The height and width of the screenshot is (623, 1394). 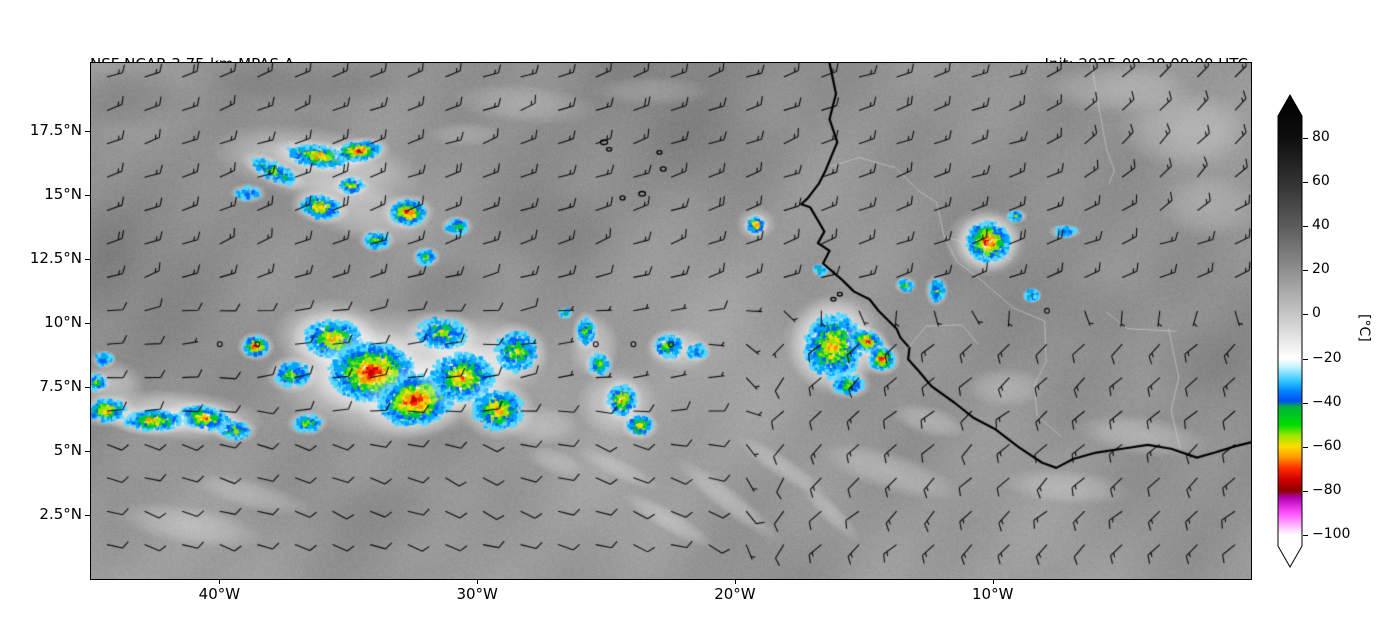 I want to click on y-tick-label: 7.5°N, so click(x=60, y=385).